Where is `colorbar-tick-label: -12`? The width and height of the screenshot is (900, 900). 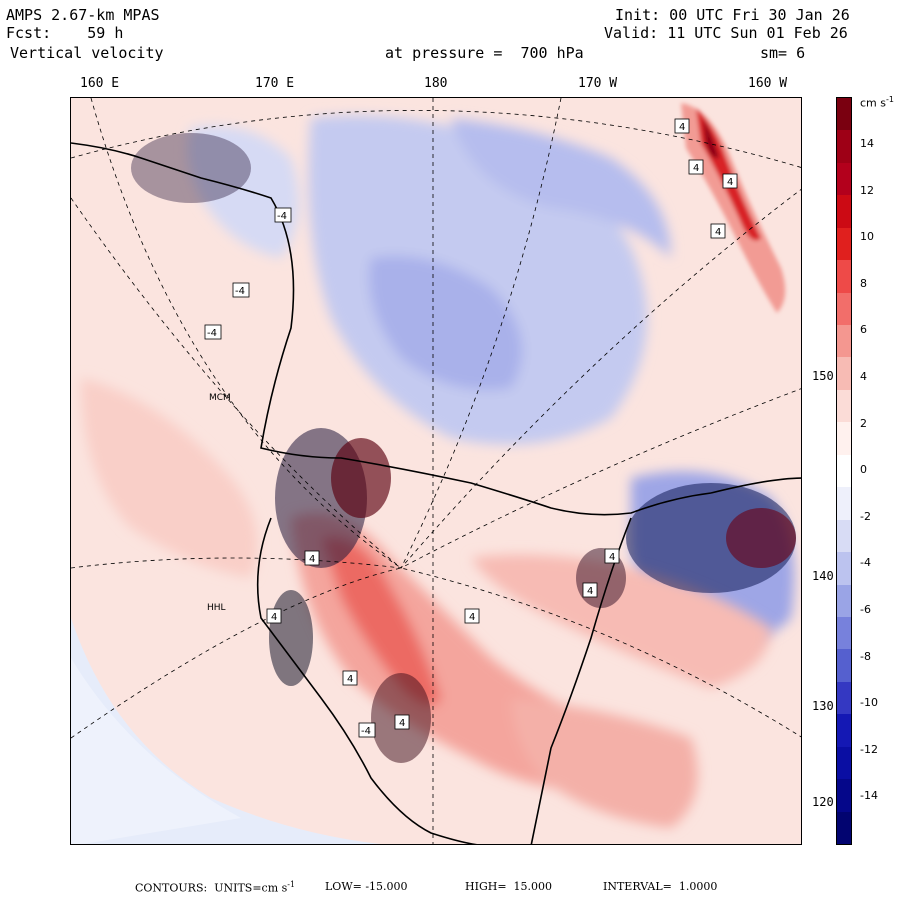
colorbar-tick-label: -12 is located at coordinates (869, 749).